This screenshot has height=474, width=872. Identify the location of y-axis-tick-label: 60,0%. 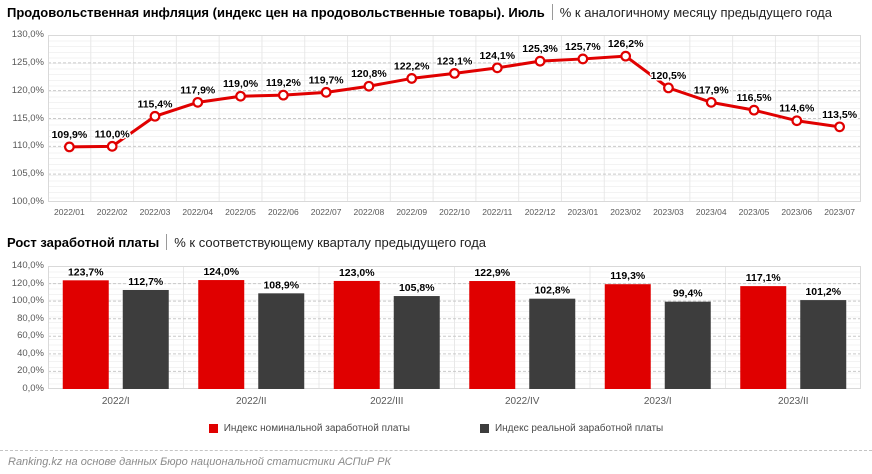
(30, 336).